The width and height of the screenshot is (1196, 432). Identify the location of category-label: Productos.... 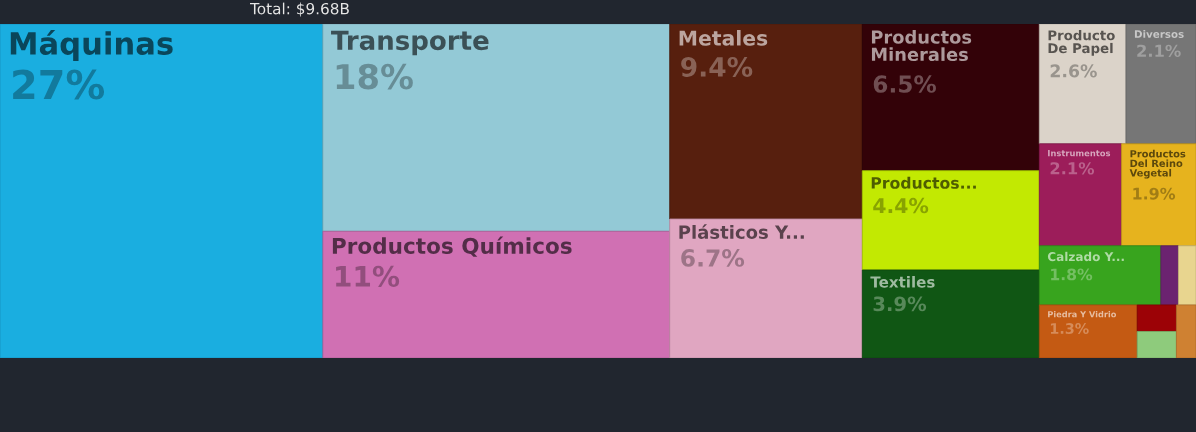
(923, 182).